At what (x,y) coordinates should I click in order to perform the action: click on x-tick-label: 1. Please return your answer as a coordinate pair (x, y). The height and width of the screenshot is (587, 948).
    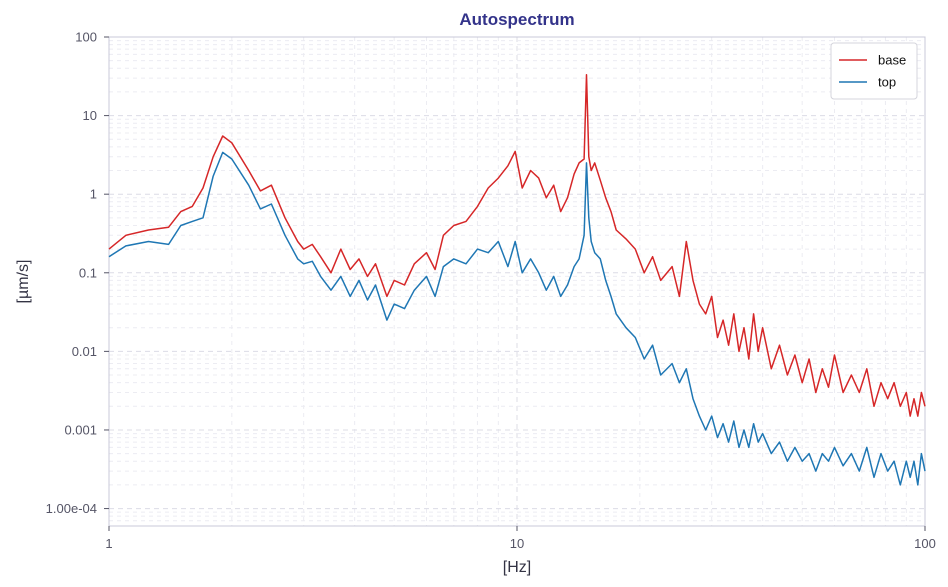
    Looking at the image, I should click on (108, 543).